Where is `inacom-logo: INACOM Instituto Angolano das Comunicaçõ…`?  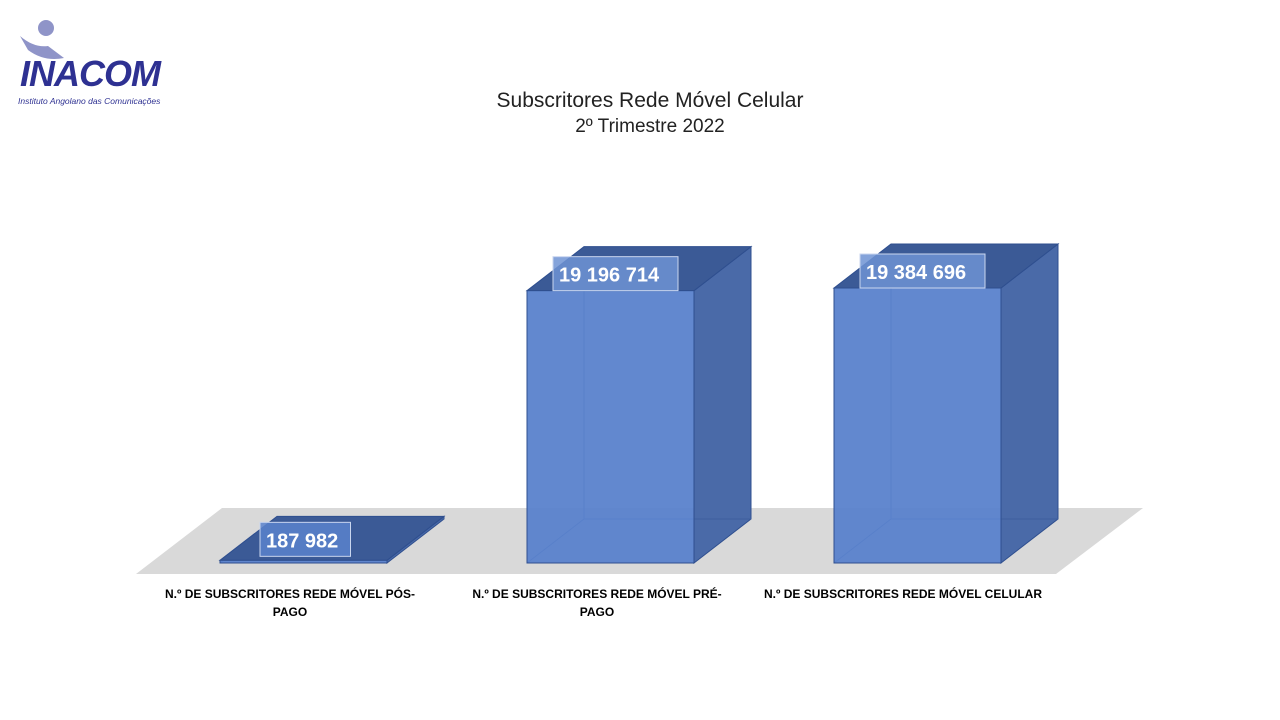 inacom-logo: INACOM Instituto Angolano das Comunicaçõ… is located at coordinates (94, 64).